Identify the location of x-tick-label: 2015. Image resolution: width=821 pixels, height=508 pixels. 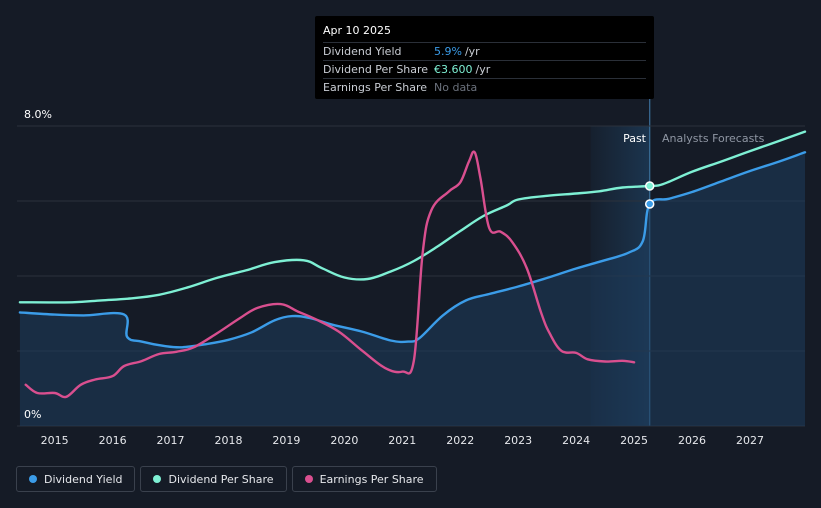
(55, 440).